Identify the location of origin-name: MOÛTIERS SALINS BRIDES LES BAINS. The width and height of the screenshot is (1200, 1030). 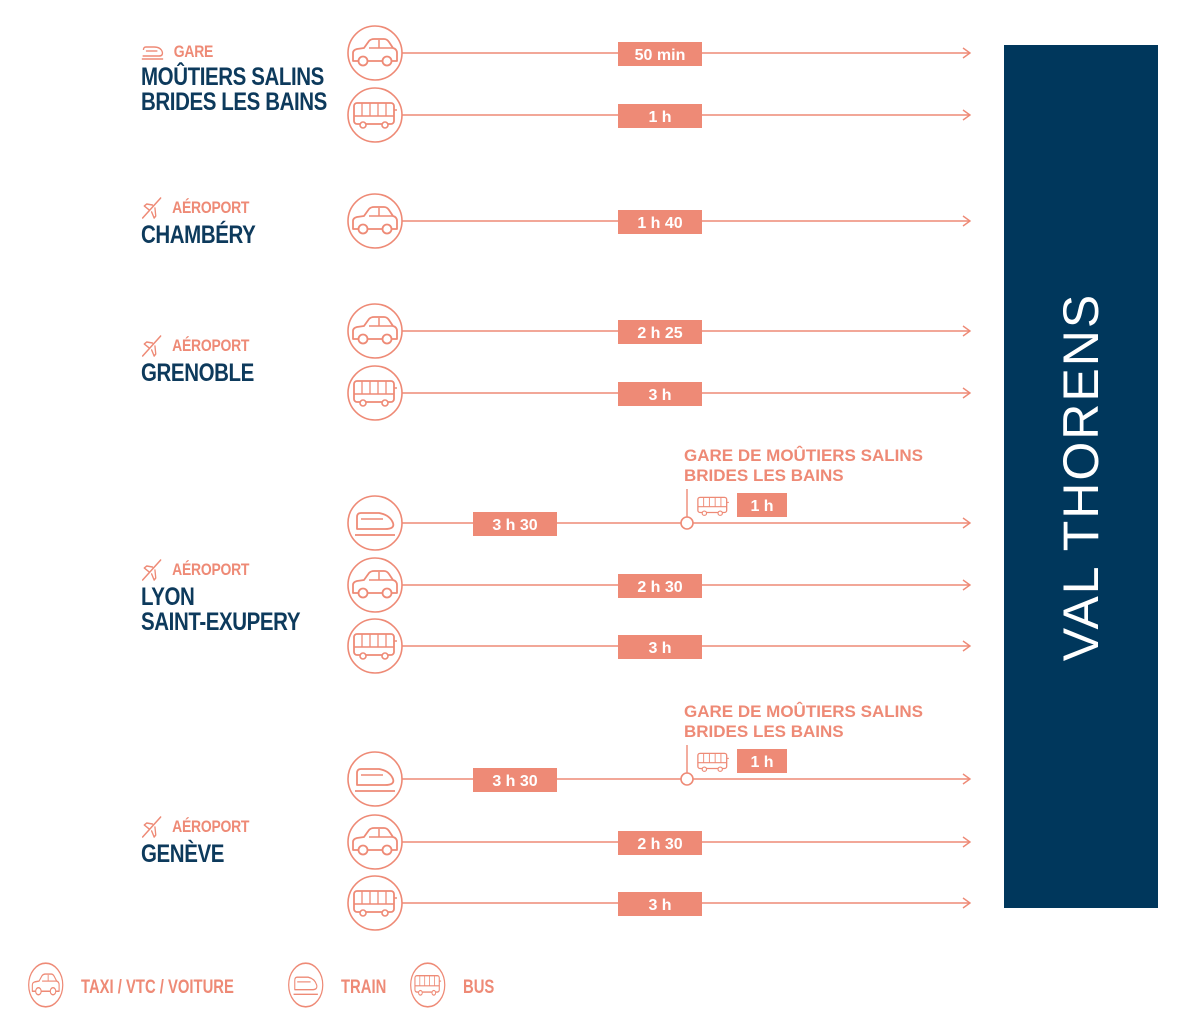
(234, 89).